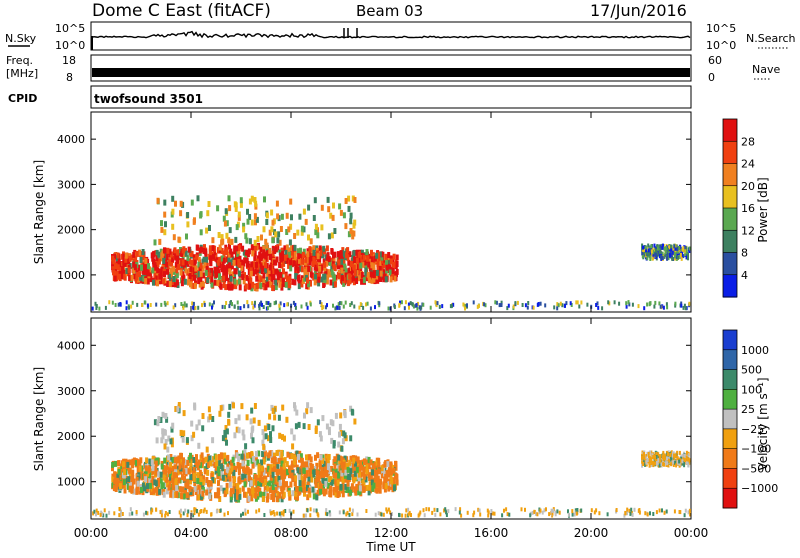 This screenshot has width=800, height=558. Describe the element at coordinates (755, 350) in the screenshot. I see `colorbar-tick-label: 1000` at that location.